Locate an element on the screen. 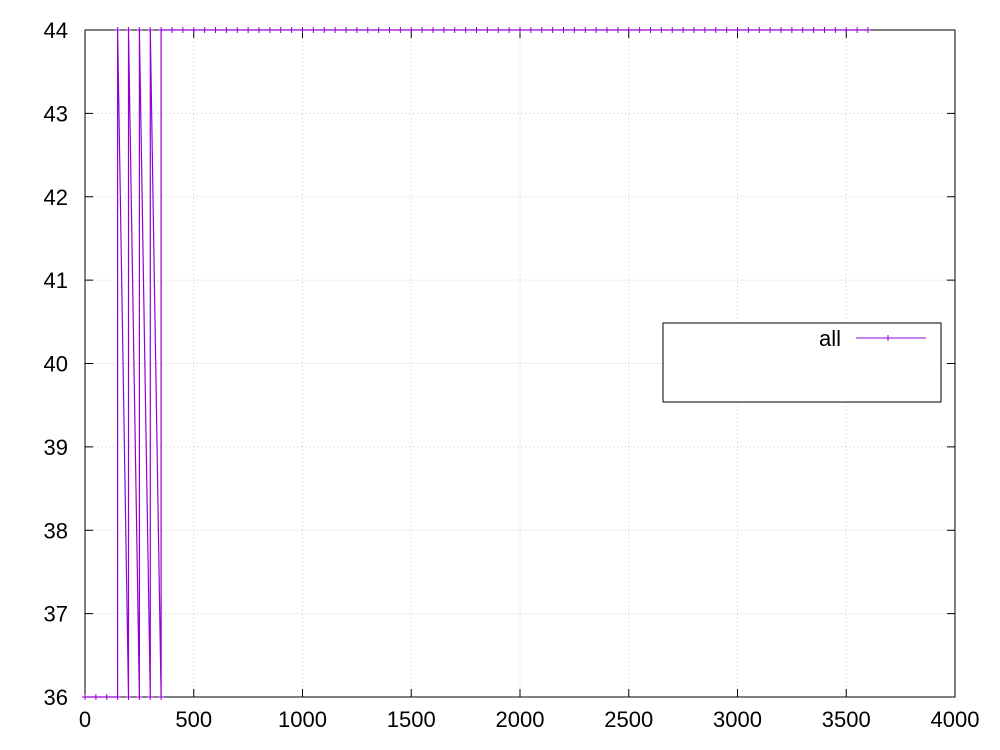  y-tick-label: 43 is located at coordinates (56, 113).